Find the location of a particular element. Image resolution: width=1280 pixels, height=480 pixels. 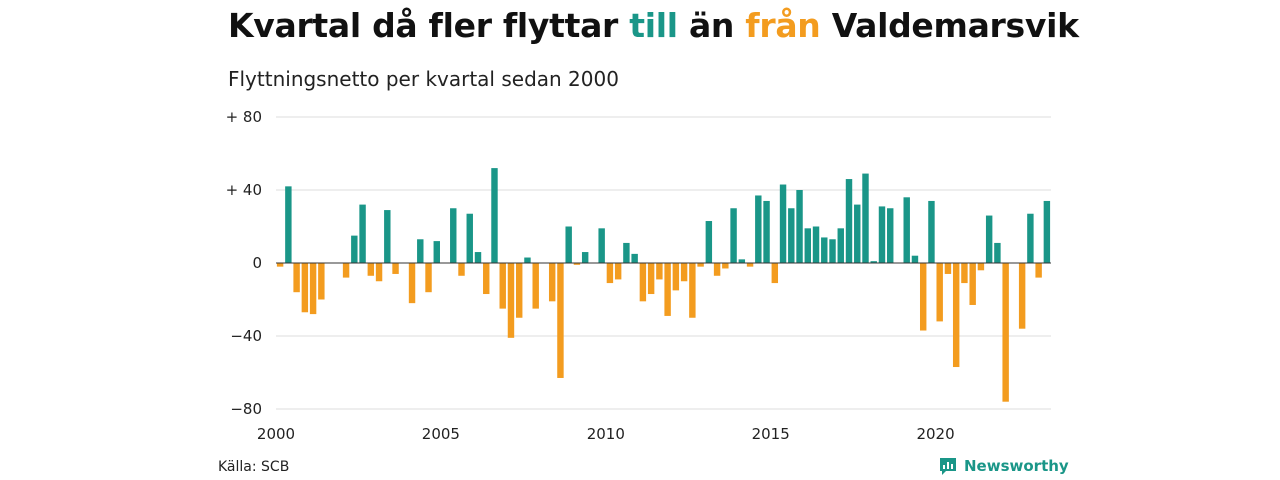

x-axis-ticks: 2000 2005 2010 2015 2020 is located at coordinates (606, 434).